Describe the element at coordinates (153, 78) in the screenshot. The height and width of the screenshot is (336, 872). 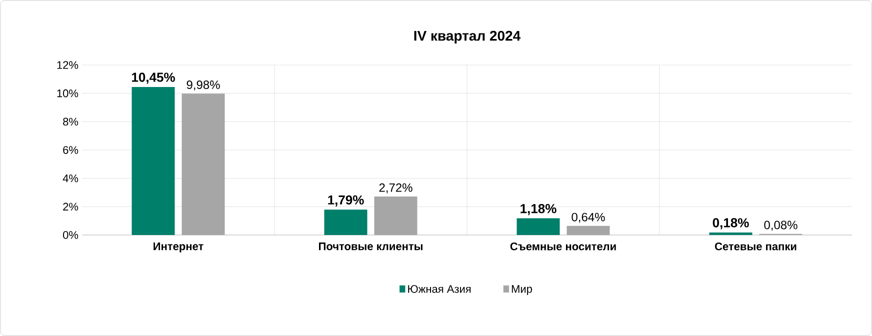
I see `data-label: 10,45%` at that location.